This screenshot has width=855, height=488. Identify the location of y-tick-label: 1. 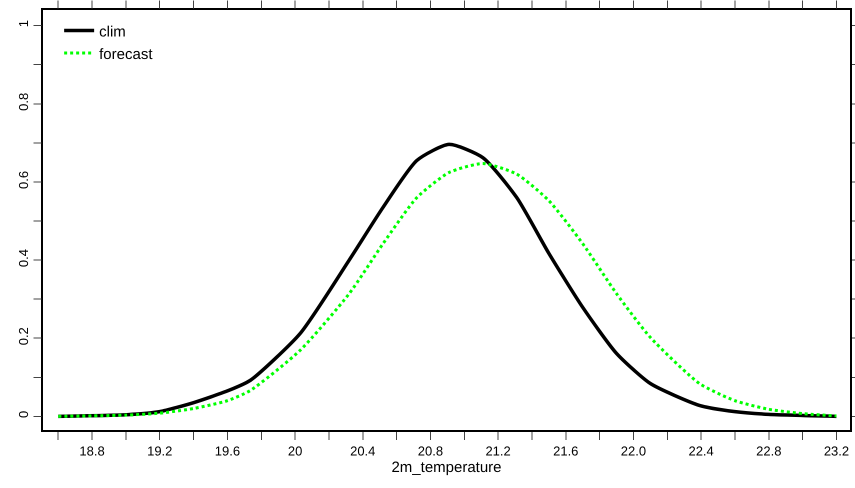
(24, 24).